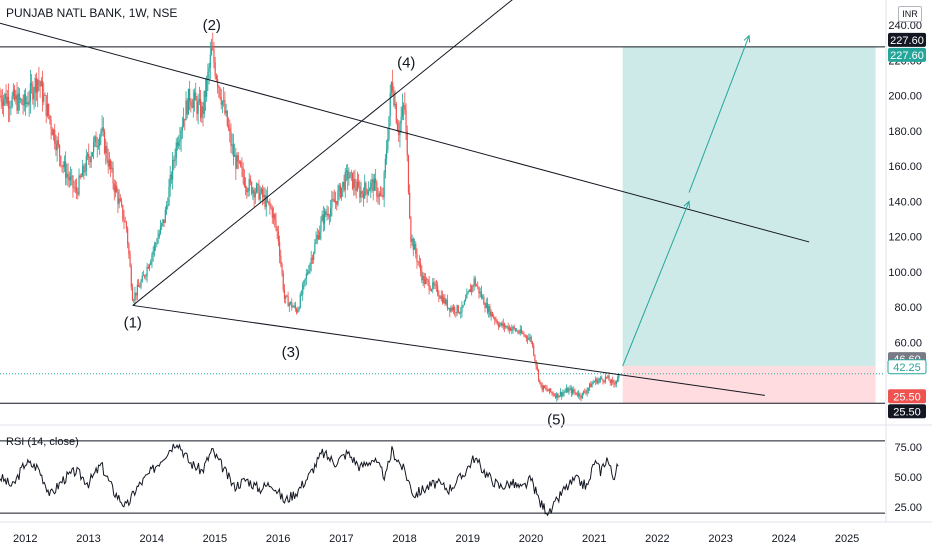 This screenshot has height=550, width=932. Describe the element at coordinates (905, 26) in the screenshot. I see `price-tick-label: 240.00` at that location.